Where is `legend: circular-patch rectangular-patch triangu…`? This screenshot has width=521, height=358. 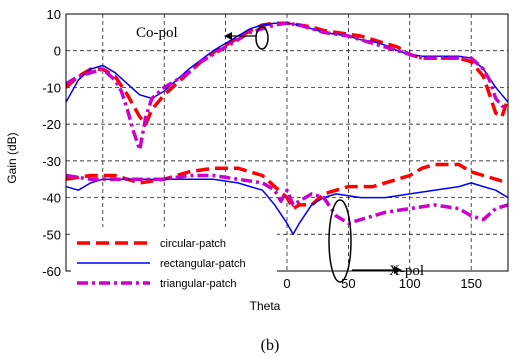
legend: circular-patch rectangular-patch triangu… is located at coordinates (174, 261).